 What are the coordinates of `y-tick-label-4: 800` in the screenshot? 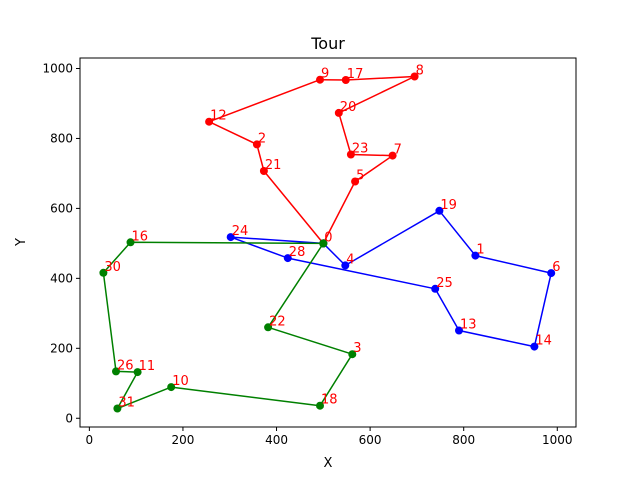 It's located at (61, 138).